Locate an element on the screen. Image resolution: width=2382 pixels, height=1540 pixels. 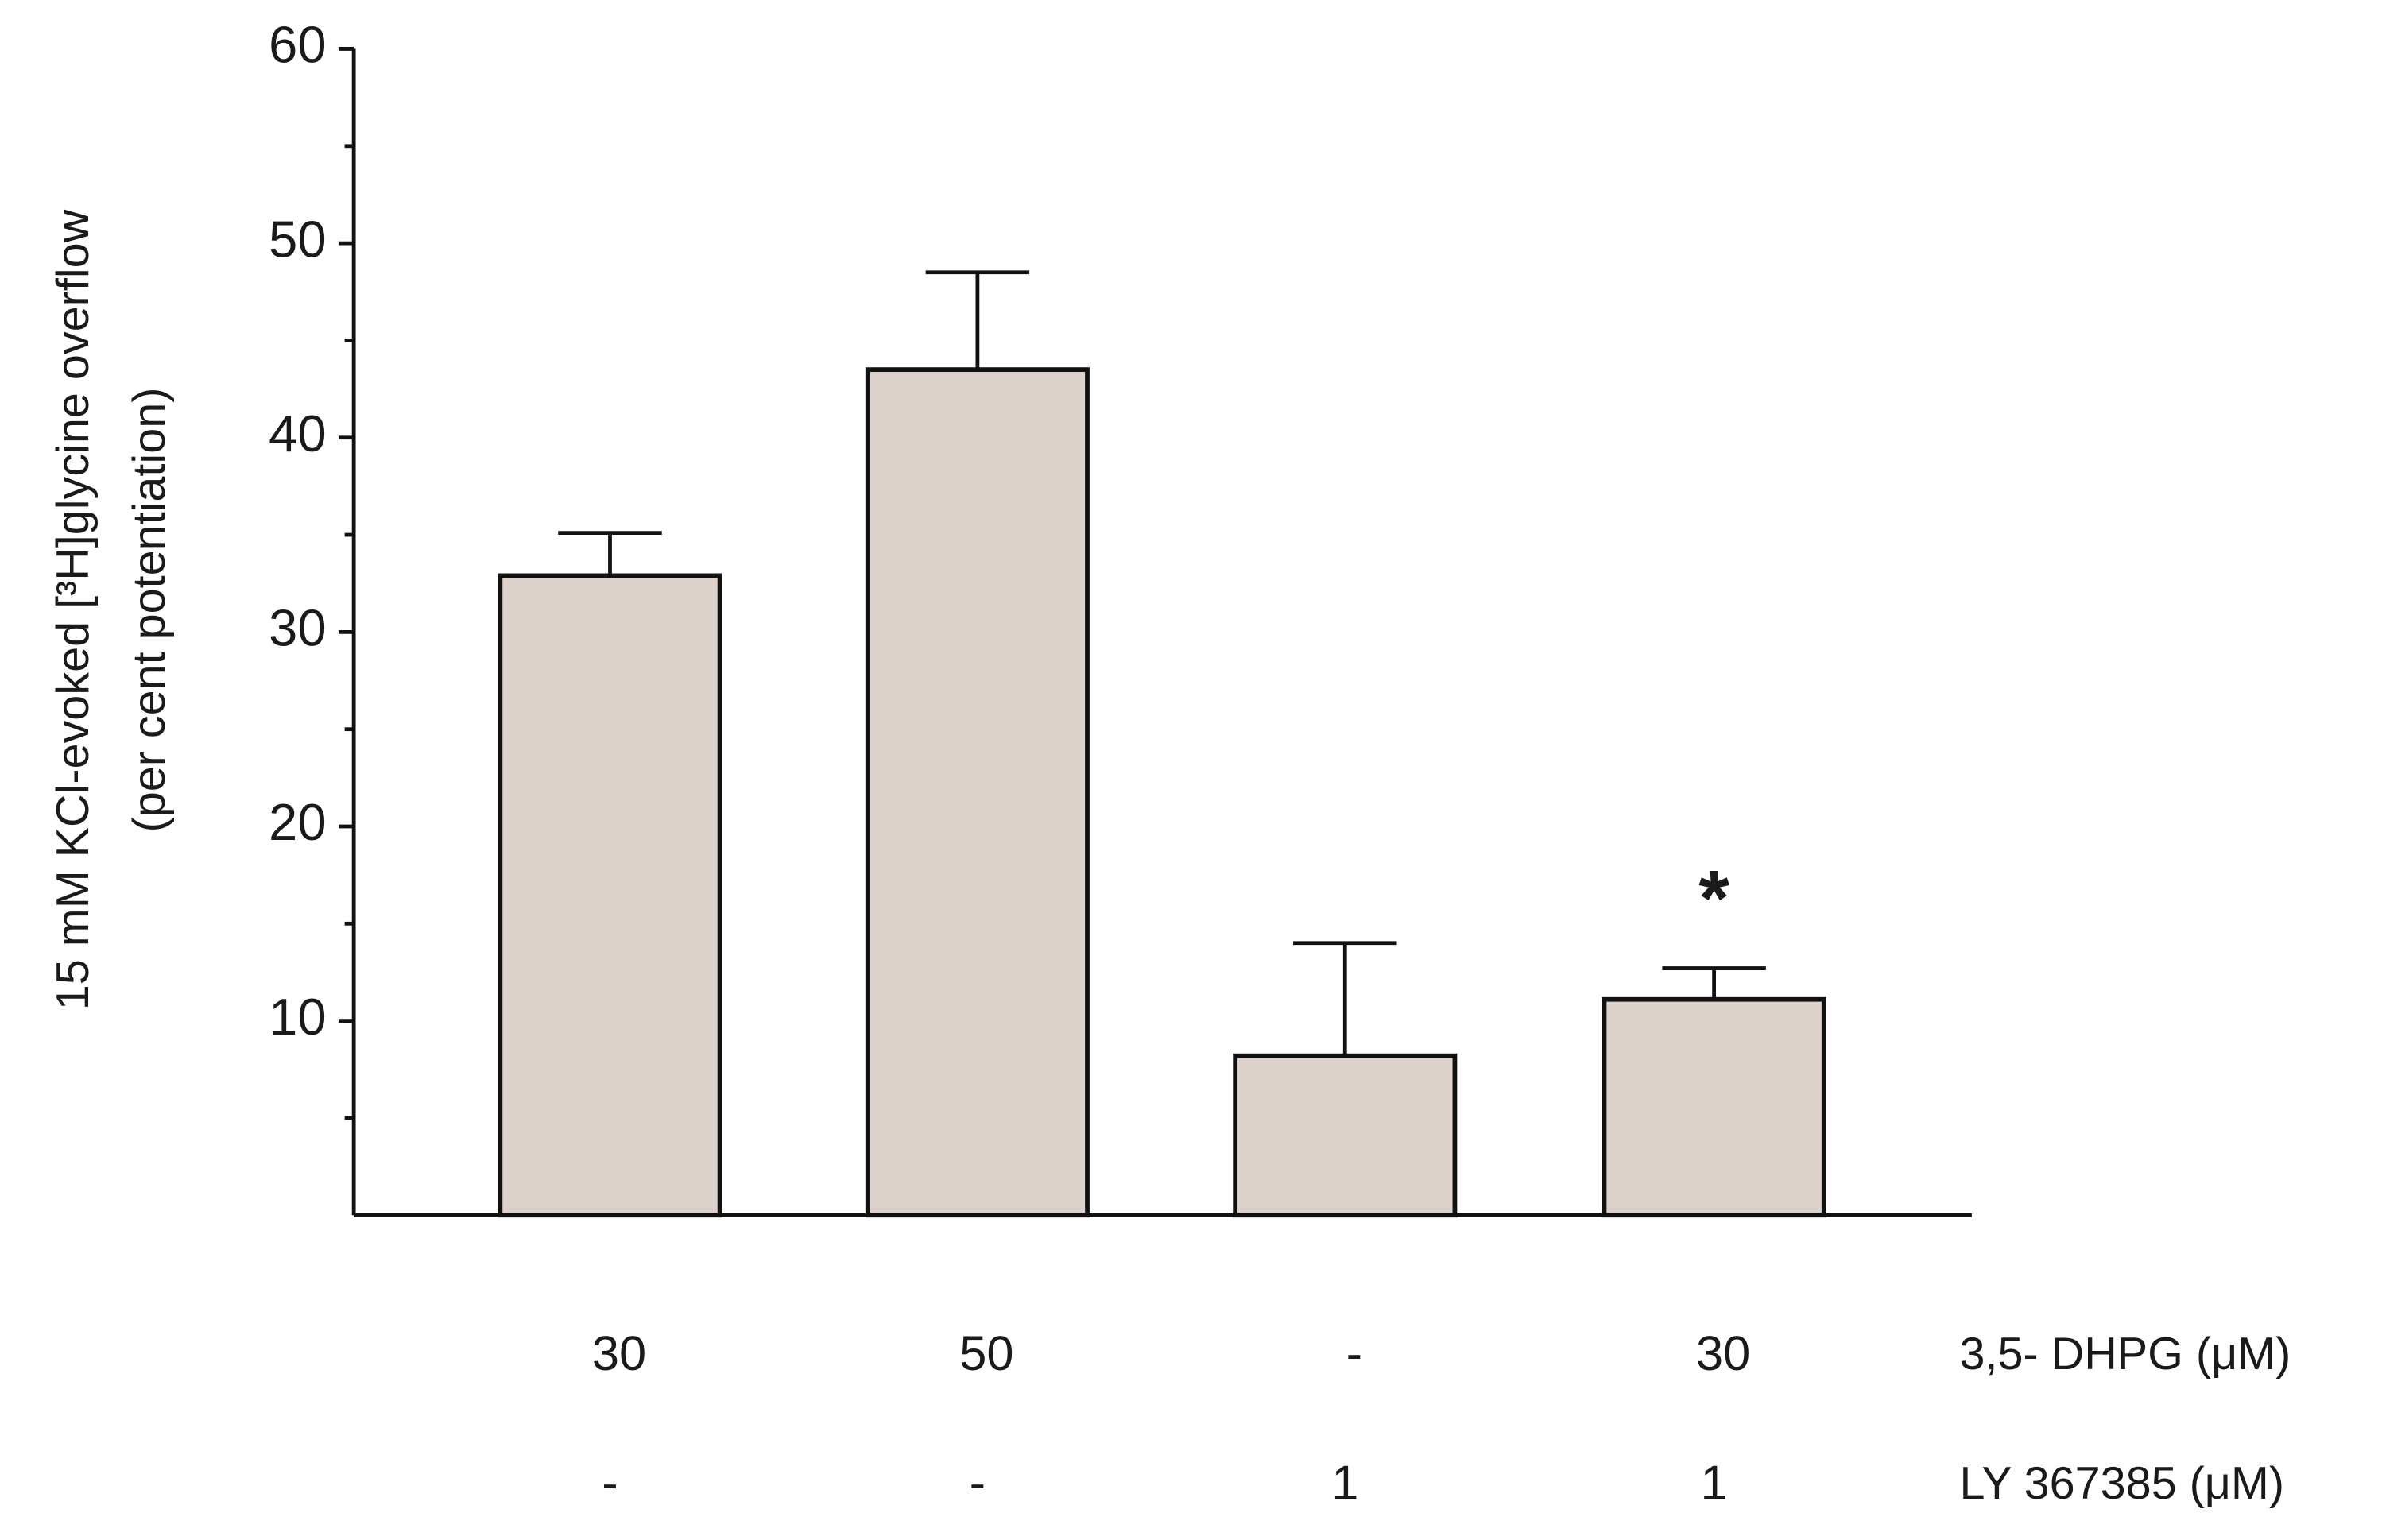
y-axis-label: 15 mM KCl-evoked [³H]glycine overflow is located at coordinates (73, 609).